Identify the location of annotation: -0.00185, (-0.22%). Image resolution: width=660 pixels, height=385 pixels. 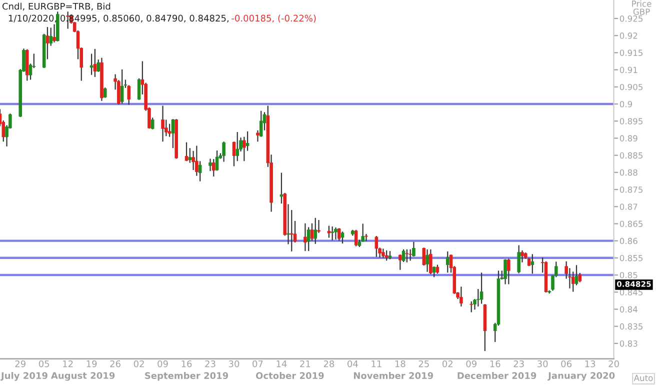
(274, 18).